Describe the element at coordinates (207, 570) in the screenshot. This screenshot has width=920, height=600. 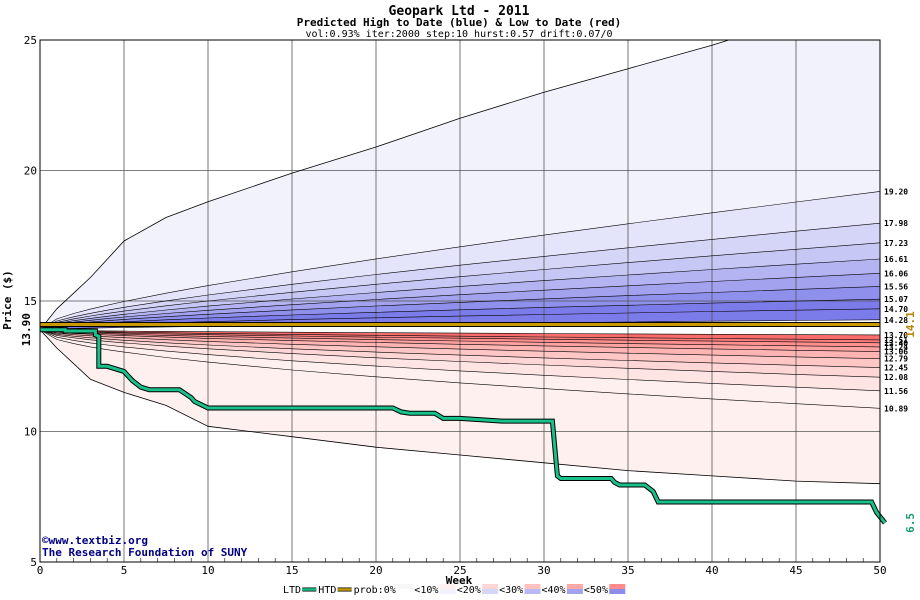
I see `x-tick-label: 10` at that location.